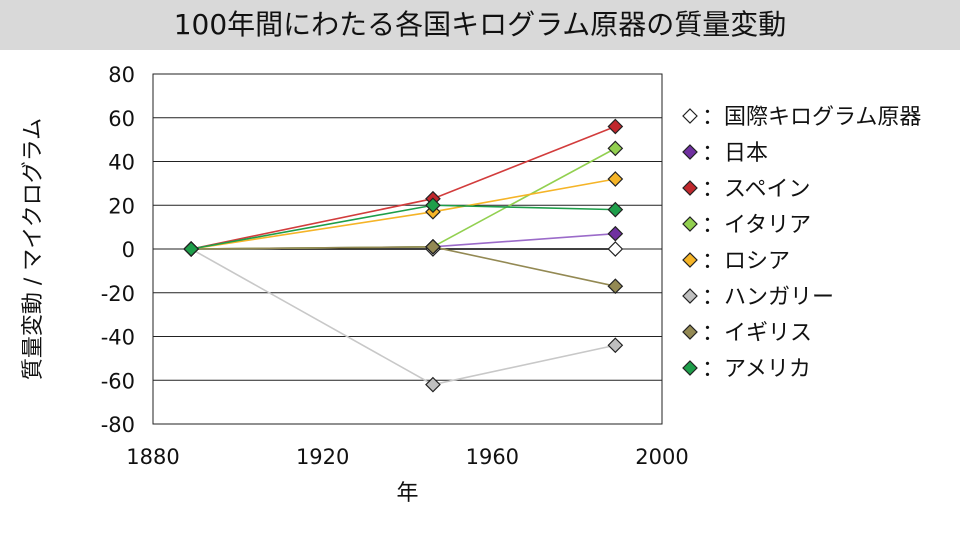 This screenshot has width=960, height=540. I want to click on x-axis-label: 年, so click(407, 493).